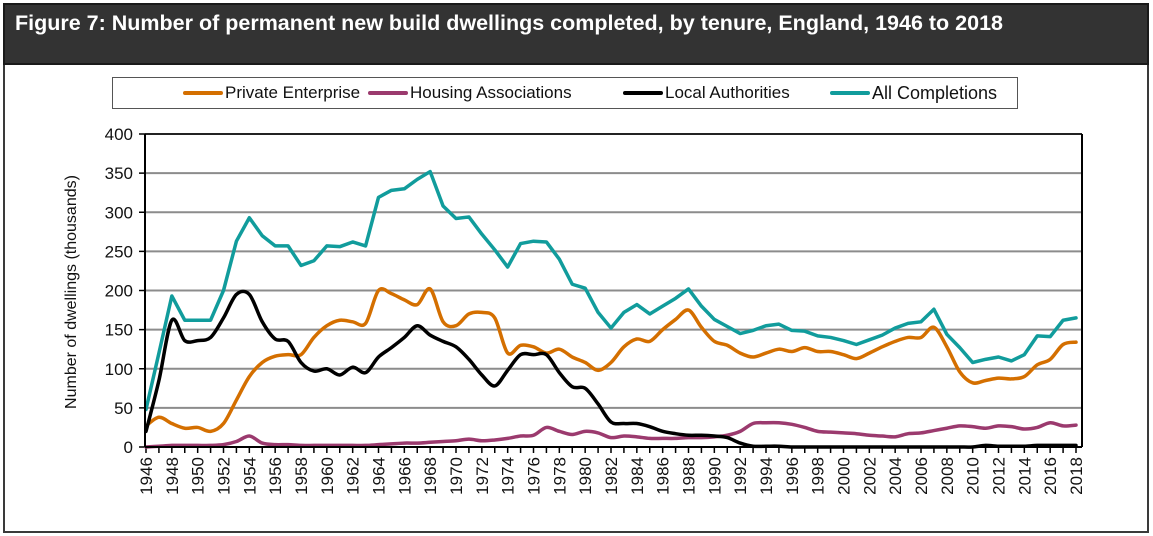  I want to click on legend-label: Housing Associations, so click(491, 92).